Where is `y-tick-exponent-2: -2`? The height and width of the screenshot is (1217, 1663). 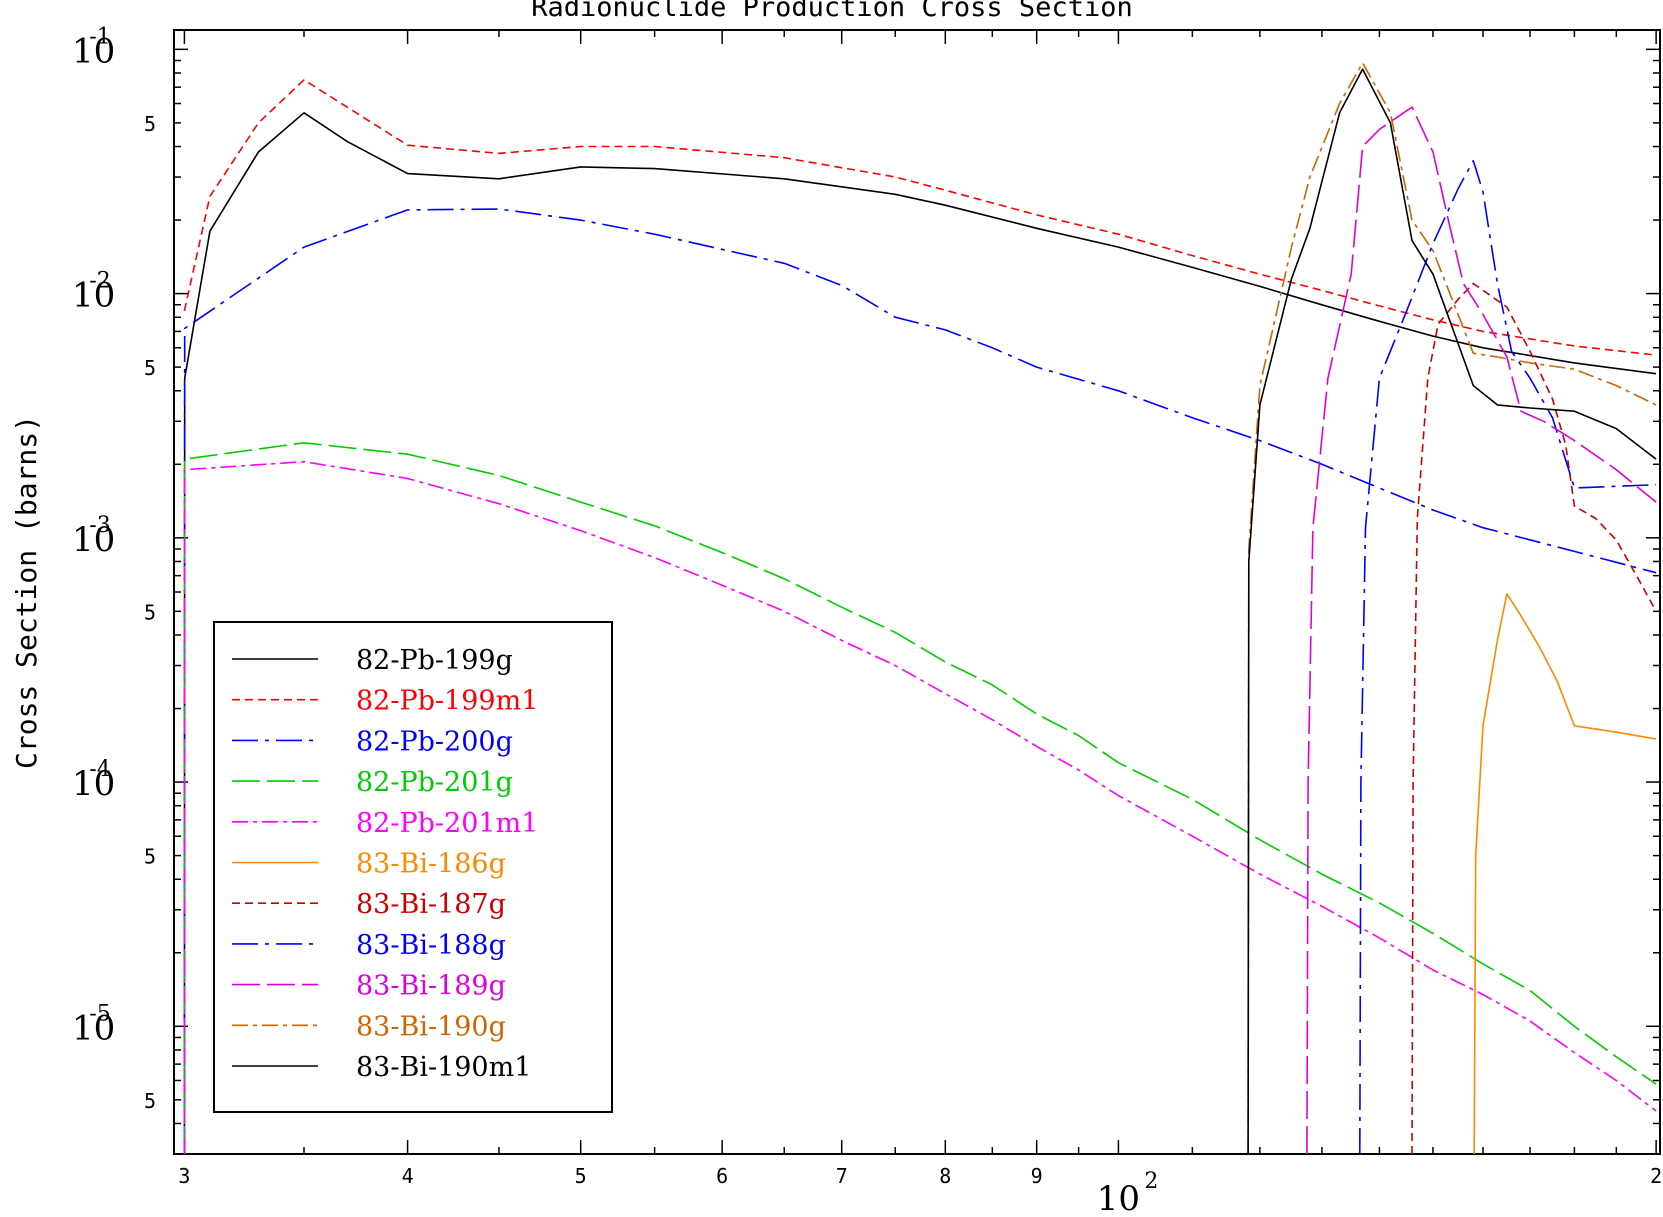
y-tick-exponent-2: -2 is located at coordinates (99, 281).